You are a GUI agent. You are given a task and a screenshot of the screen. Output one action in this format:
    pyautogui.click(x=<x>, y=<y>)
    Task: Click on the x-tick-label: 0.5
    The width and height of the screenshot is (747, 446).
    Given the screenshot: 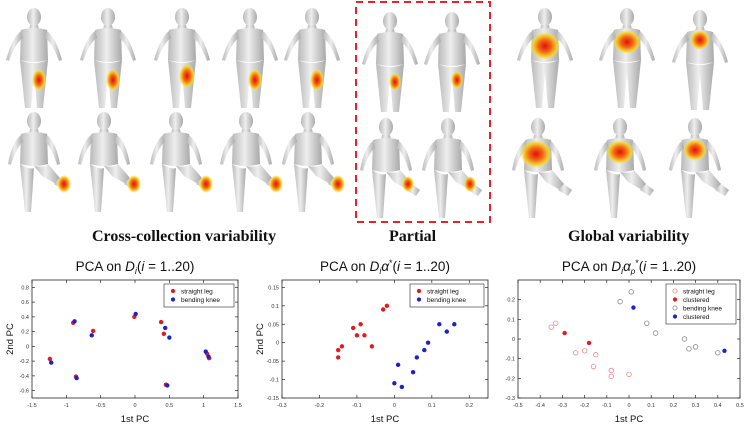 What is the action you would take?
    pyautogui.click(x=740, y=406)
    